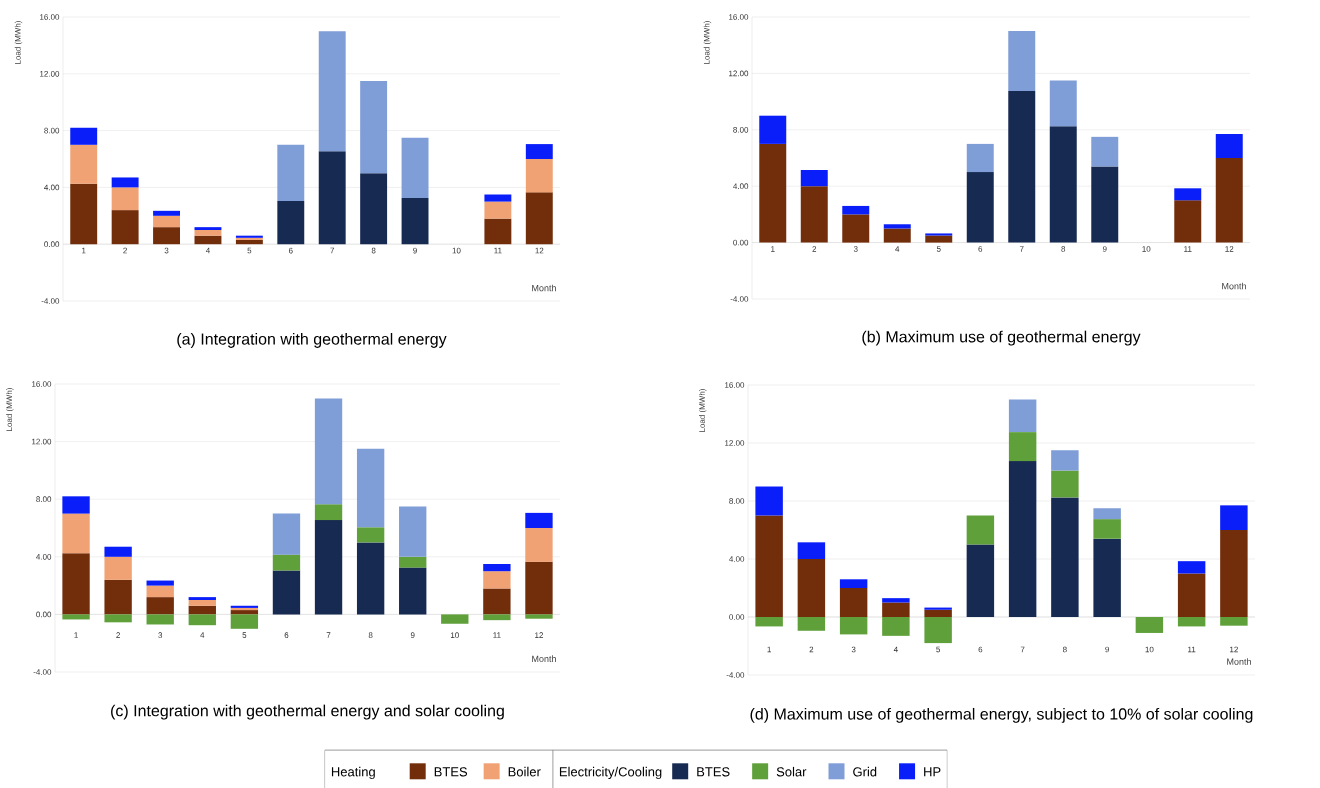 Image resolution: width=1320 pixels, height=788 pixels. I want to click on legend-label: HP, so click(932, 772).